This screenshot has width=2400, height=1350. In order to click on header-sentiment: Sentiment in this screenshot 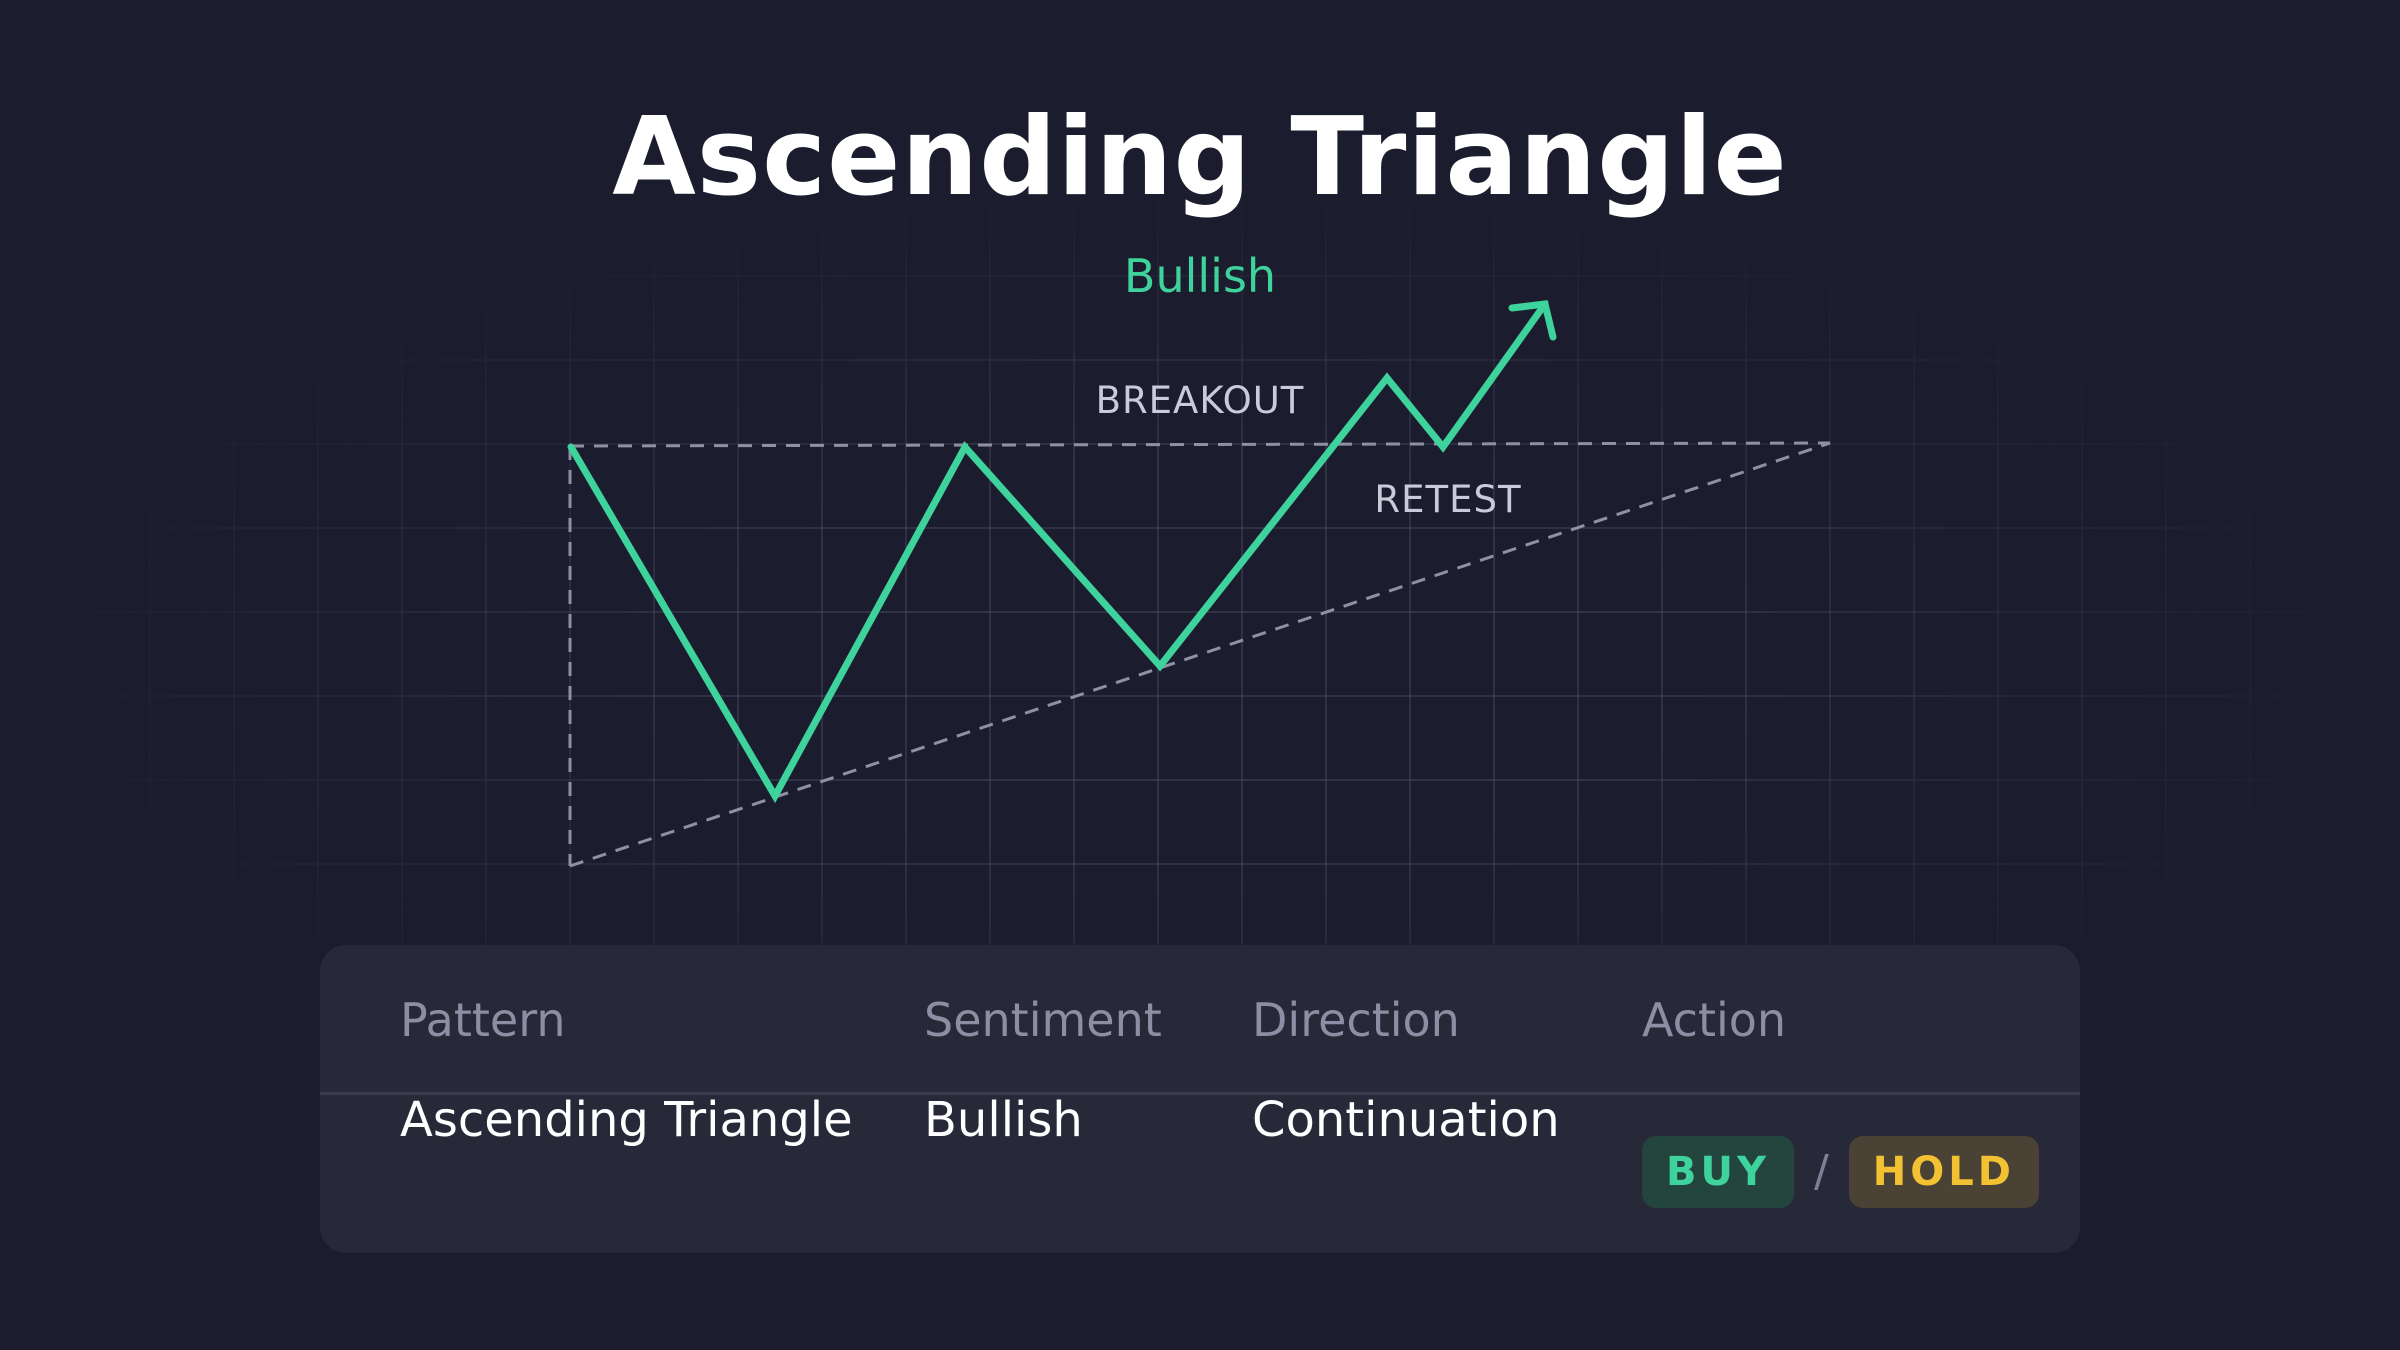, I will do `click(1043, 1020)`.